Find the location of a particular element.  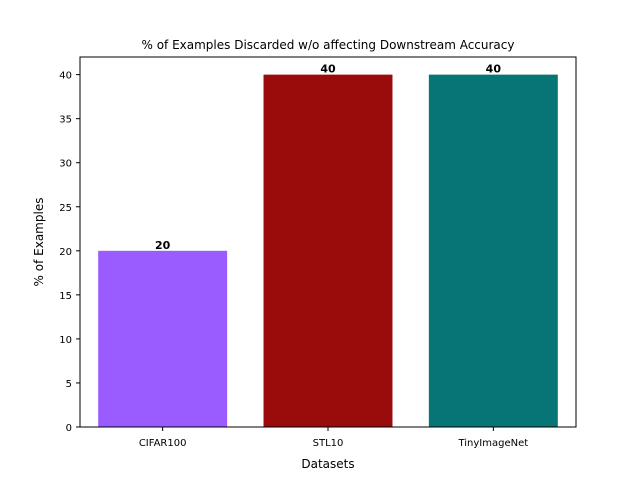

y-tick-label: 40 is located at coordinates (65, 76).